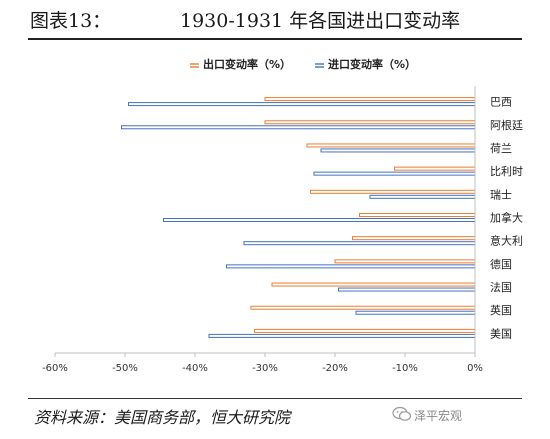 This screenshot has width=550, height=439. What do you see at coordinates (506, 241) in the screenshot?
I see `category-label-6: 意大利` at bounding box center [506, 241].